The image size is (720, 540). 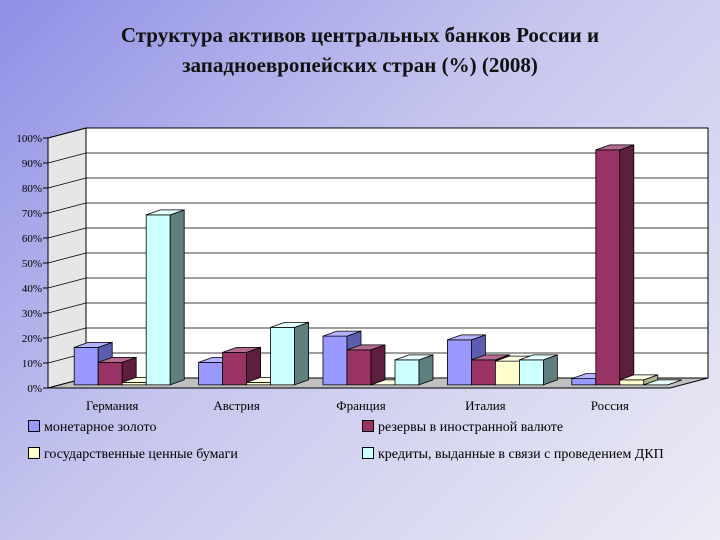 I want to click on y-tick-label: 80%, so click(x=32, y=189).